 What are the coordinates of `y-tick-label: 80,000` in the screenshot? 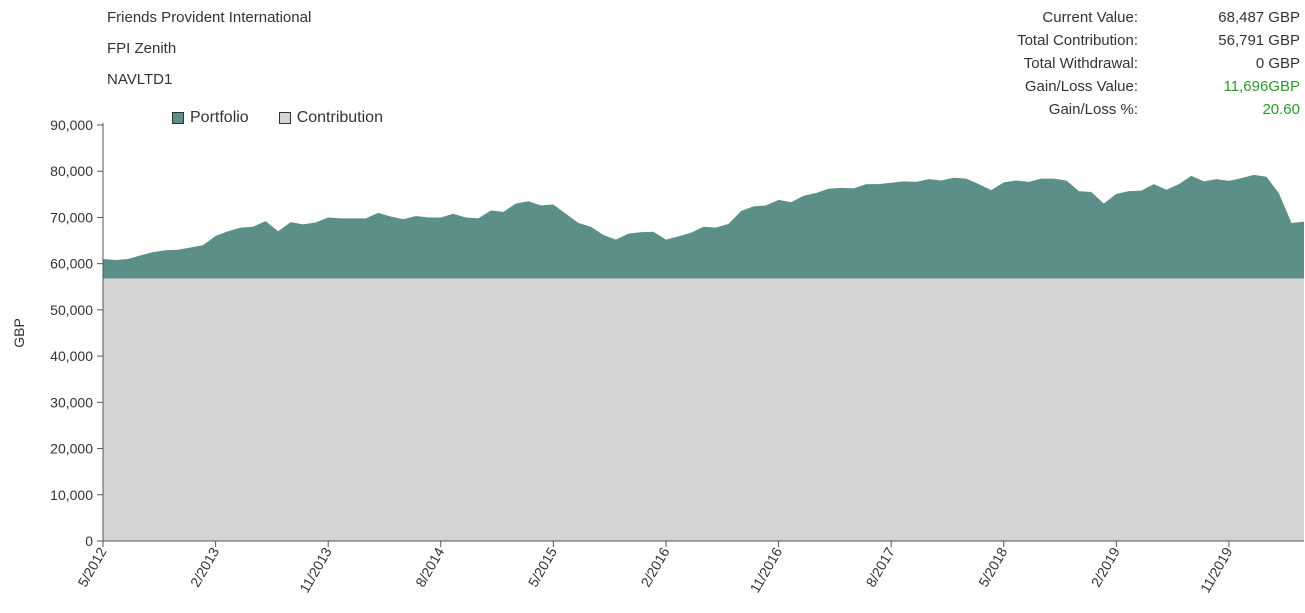 It's located at (71, 171).